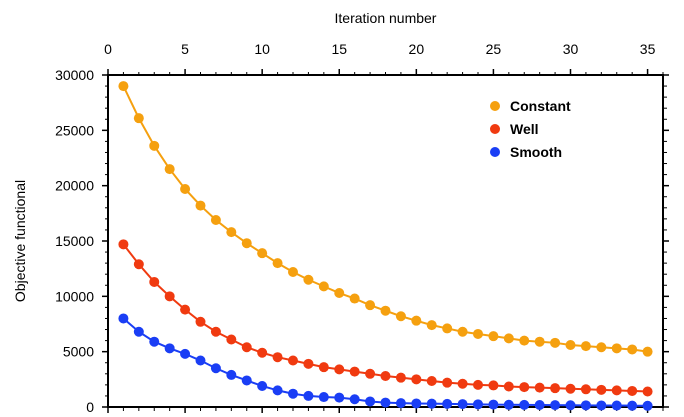  I want to click on legend-label-well: Well, so click(524, 129).